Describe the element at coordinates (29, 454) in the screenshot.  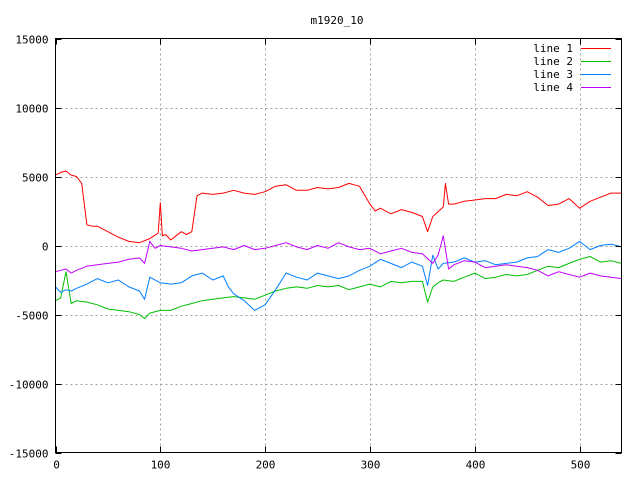
I see `y-tick-label: -15000` at that location.